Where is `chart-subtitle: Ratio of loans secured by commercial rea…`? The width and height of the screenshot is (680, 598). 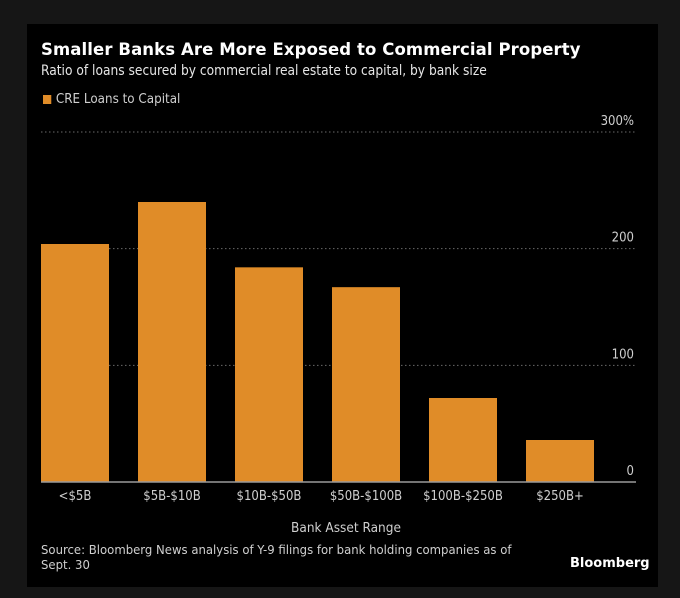
chart-subtitle: Ratio of loans secured by commercial rea… is located at coordinates (264, 71).